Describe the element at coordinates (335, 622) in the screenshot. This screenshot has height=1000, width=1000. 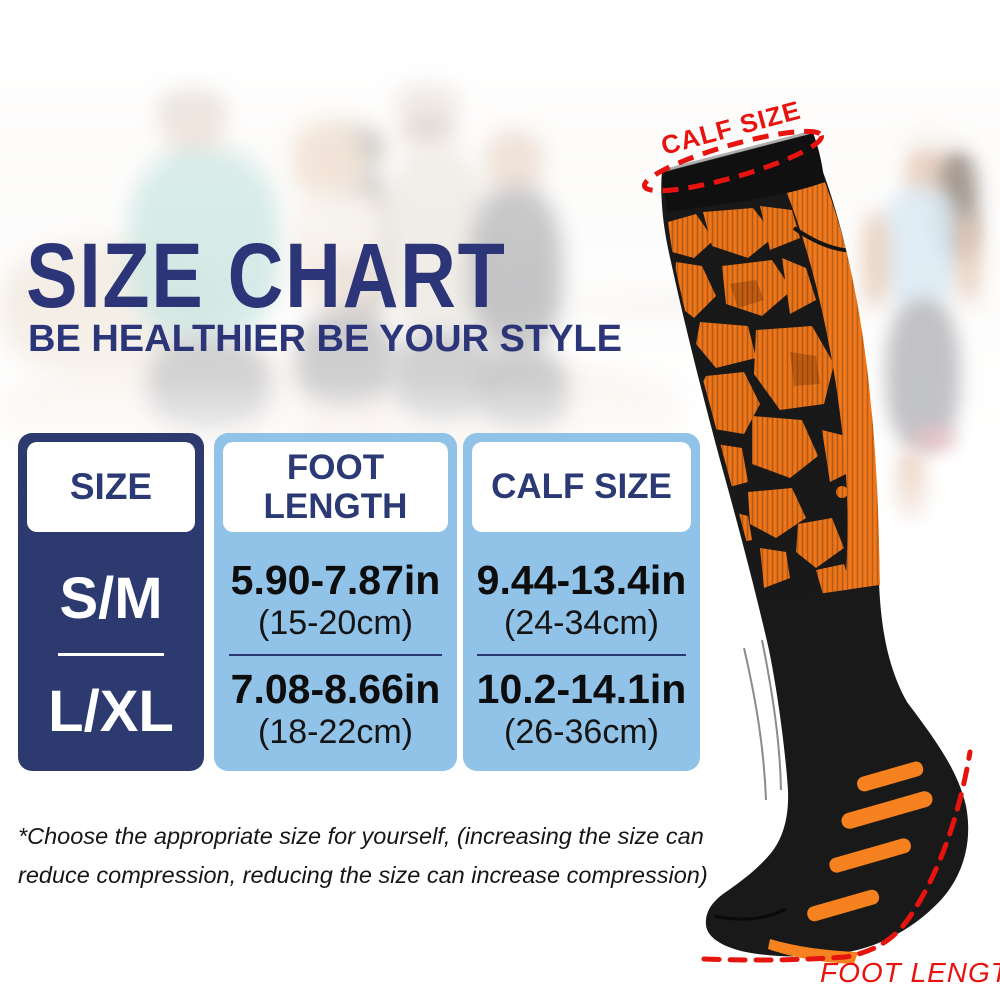
I see `foot-length-sm-cm: (15-20cm)` at that location.